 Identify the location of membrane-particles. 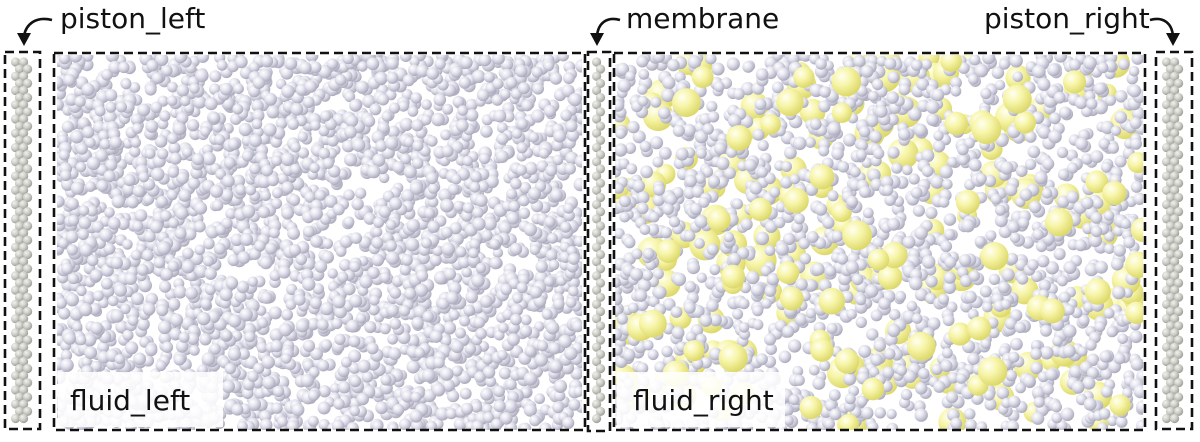
(599, 240).